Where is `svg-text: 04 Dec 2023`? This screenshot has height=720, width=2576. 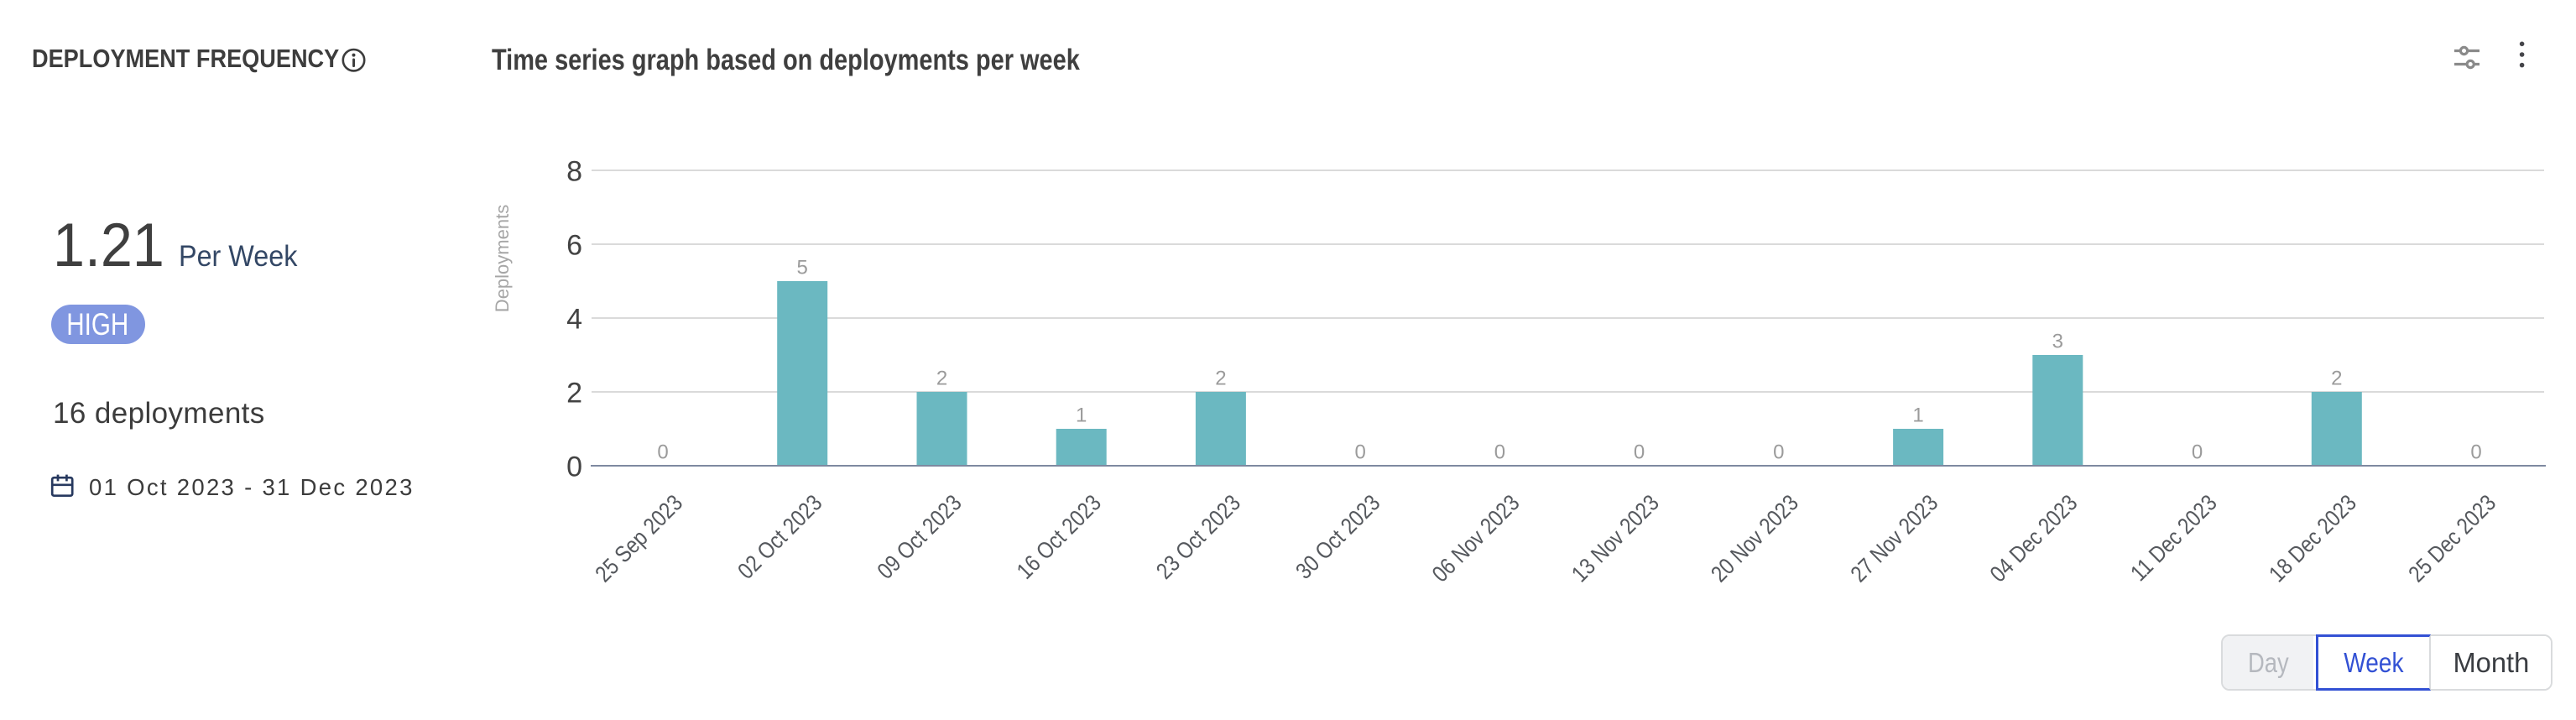
svg-text: 04 Dec 2023 is located at coordinates (2034, 538).